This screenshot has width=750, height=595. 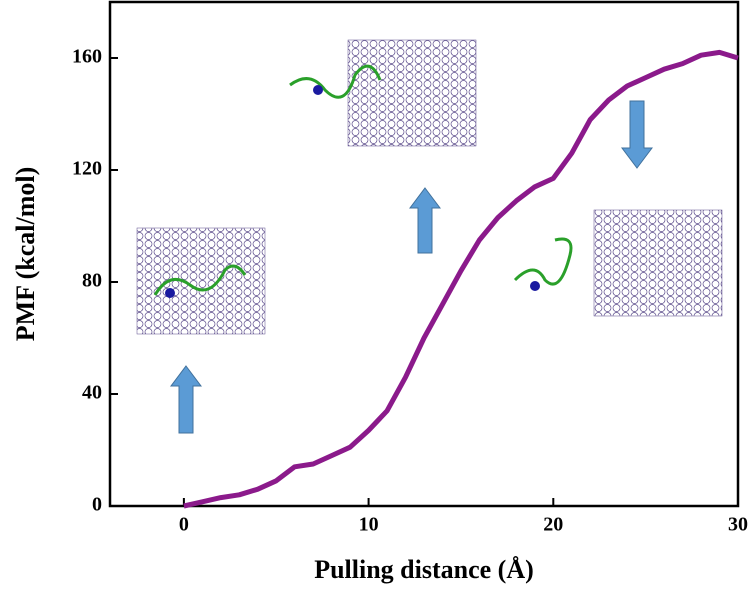 I want to click on x-tick-label: 20, so click(x=553, y=525).